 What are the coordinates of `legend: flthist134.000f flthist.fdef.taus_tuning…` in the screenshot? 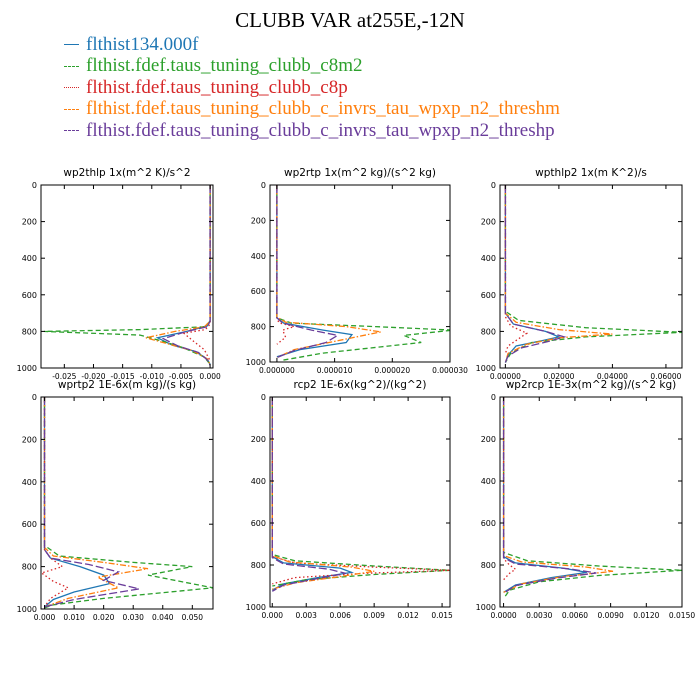 It's located at (312, 88).